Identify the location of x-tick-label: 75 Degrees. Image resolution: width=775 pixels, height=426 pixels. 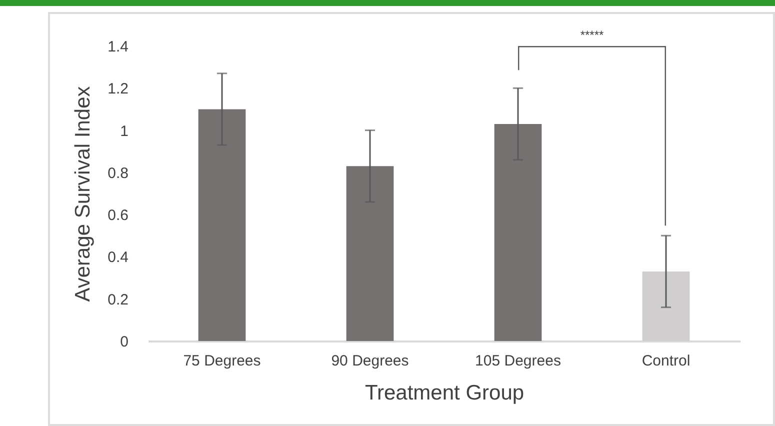
(222, 361).